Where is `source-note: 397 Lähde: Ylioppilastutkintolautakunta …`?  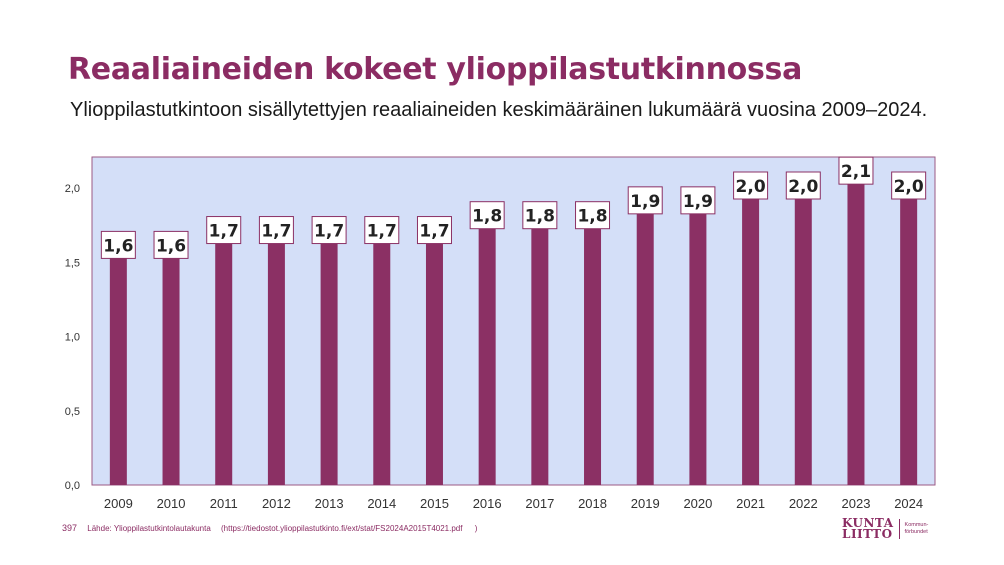
source-note: 397 Lähde: Ylioppilastutkintolautakunta … is located at coordinates (269, 528).